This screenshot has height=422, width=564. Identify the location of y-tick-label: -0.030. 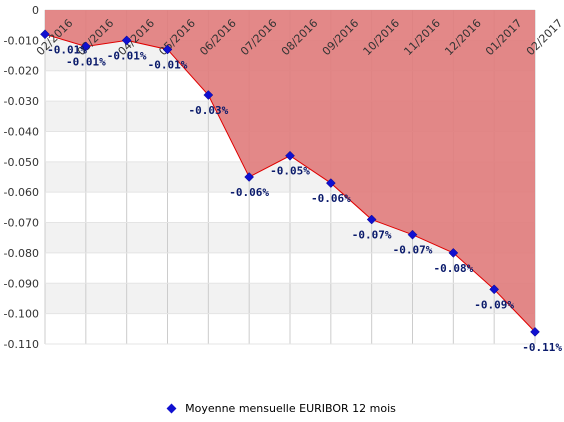
(21, 101).